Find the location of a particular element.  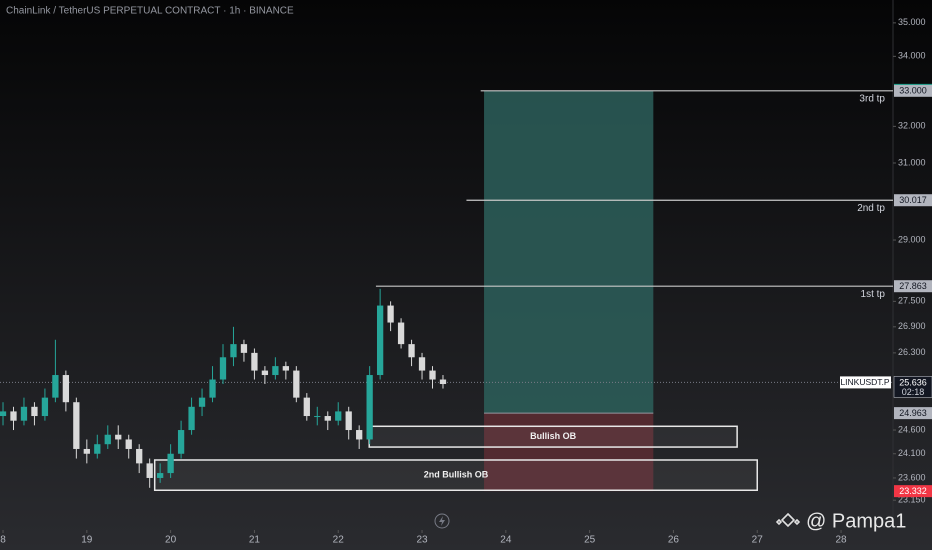

price-marker-label: 30.017 is located at coordinates (913, 200).